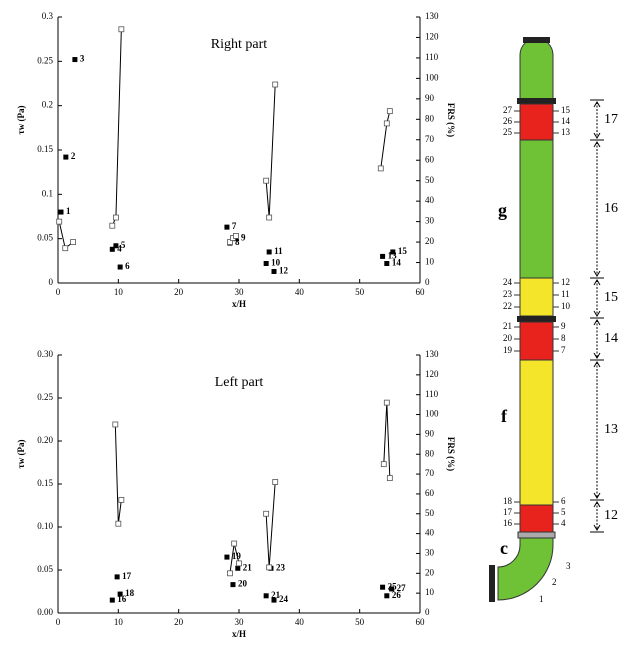 The image size is (620, 649). What do you see at coordinates (508, 294) in the screenshot?
I see `section-label: 23` at bounding box center [508, 294].